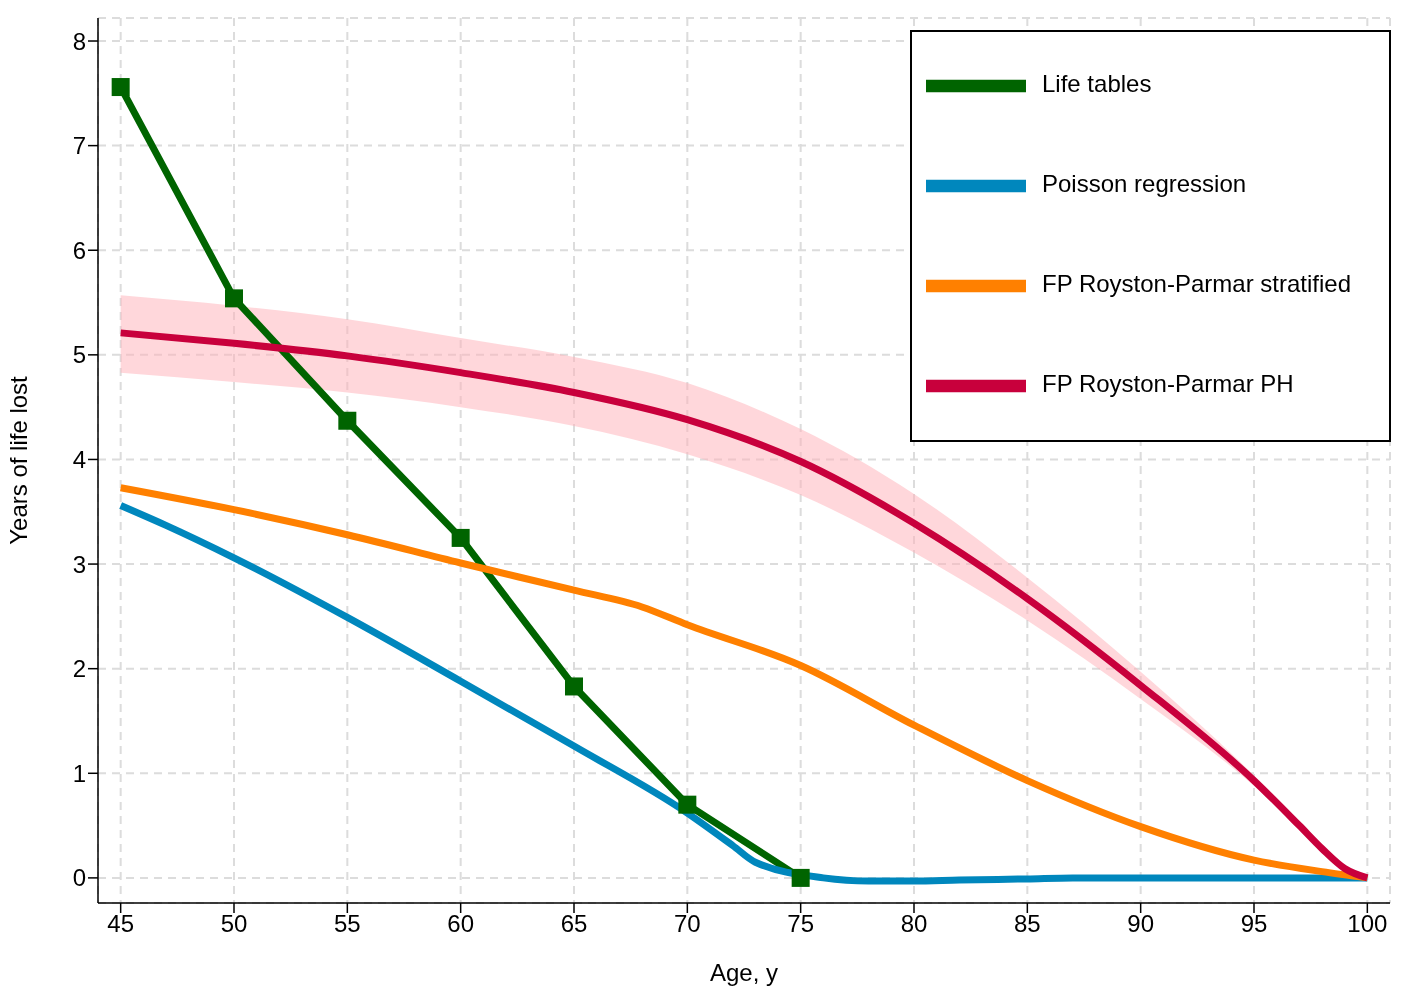  Describe the element at coordinates (744, 972) in the screenshot. I see `x-axis-title: Age, y` at that location.